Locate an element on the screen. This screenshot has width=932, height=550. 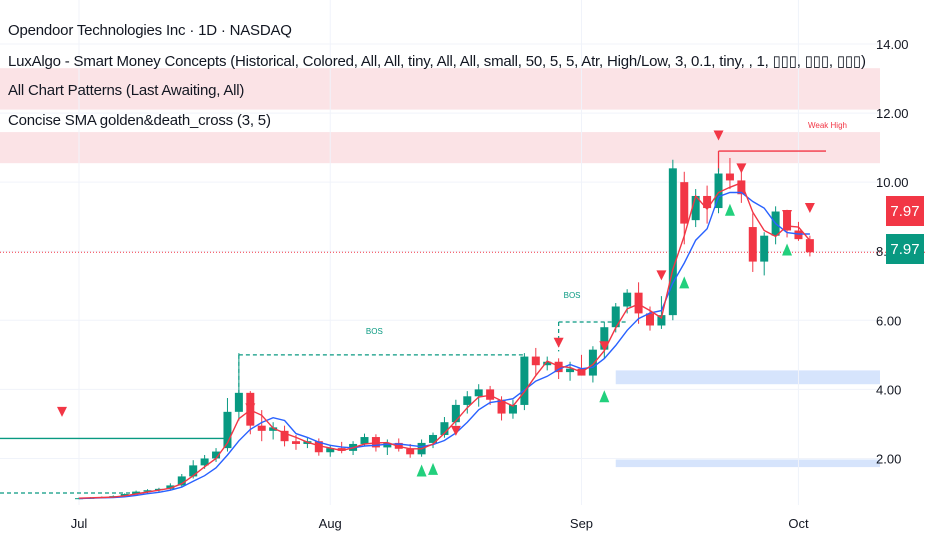
y-tick-label-0: 2.00 is located at coordinates (888, 458).